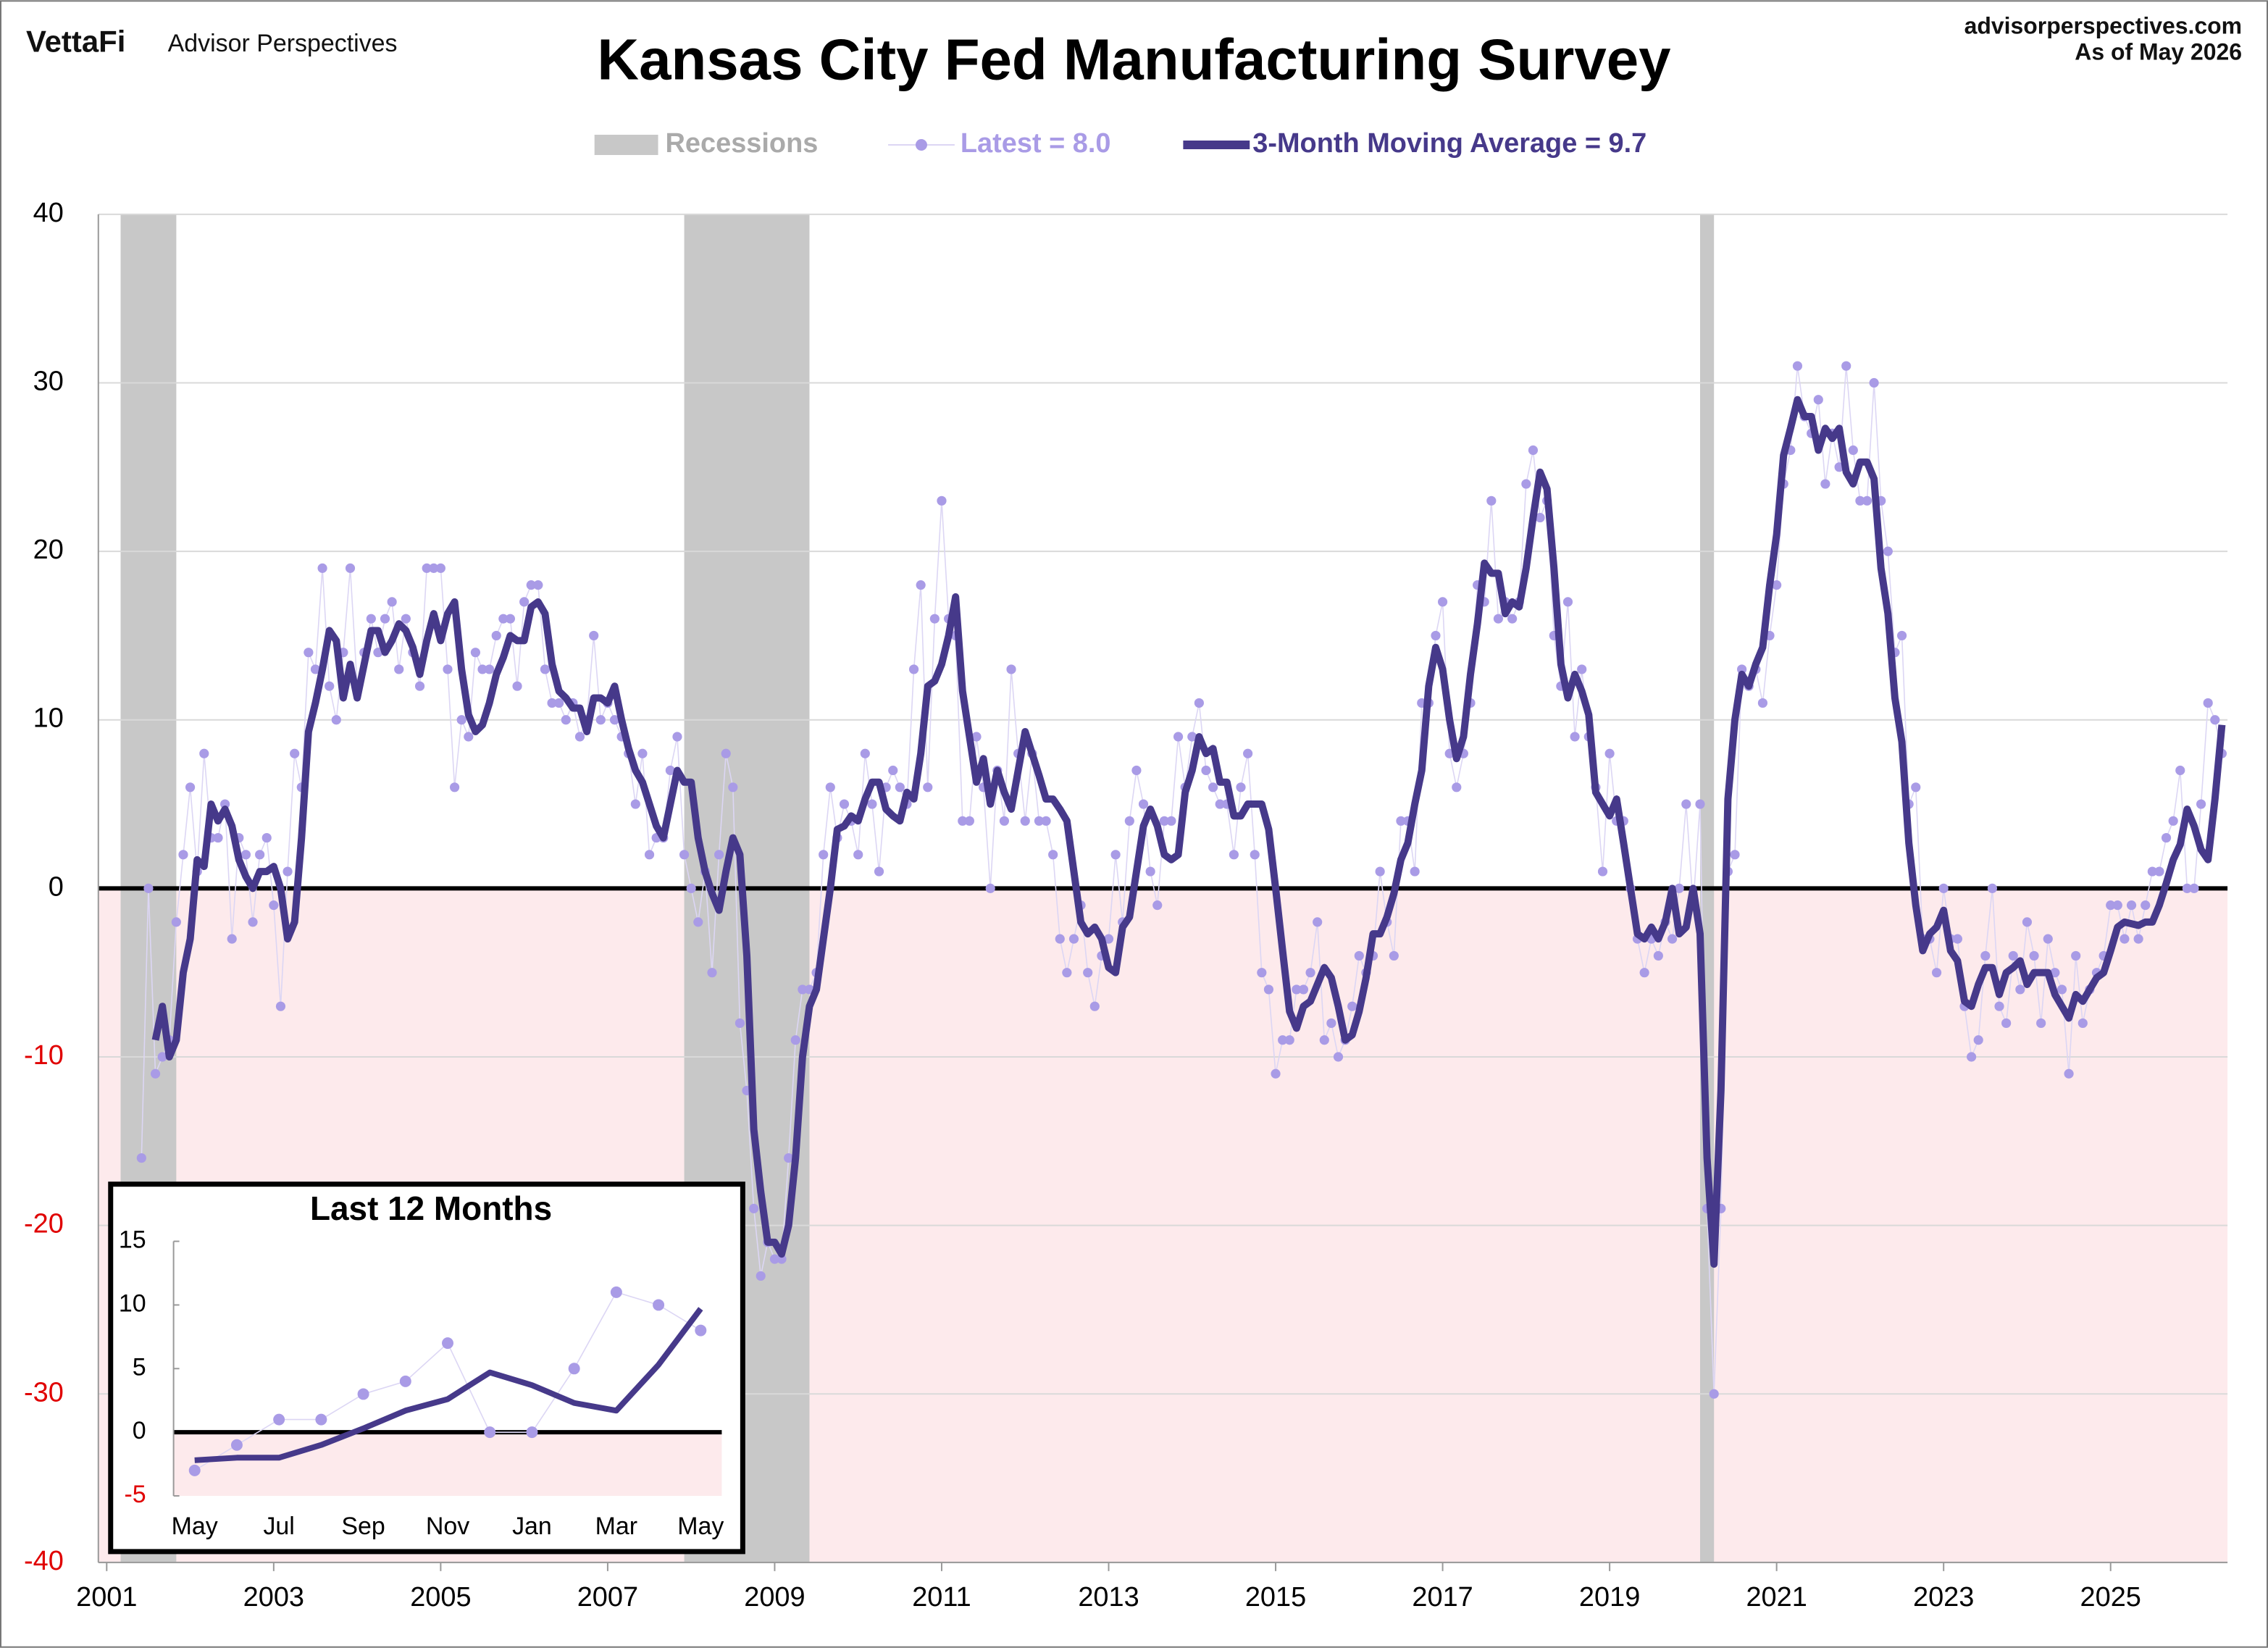 The width and height of the screenshot is (2268, 1648). What do you see at coordinates (76, 41) in the screenshot?
I see `brand: VettaFi` at bounding box center [76, 41].